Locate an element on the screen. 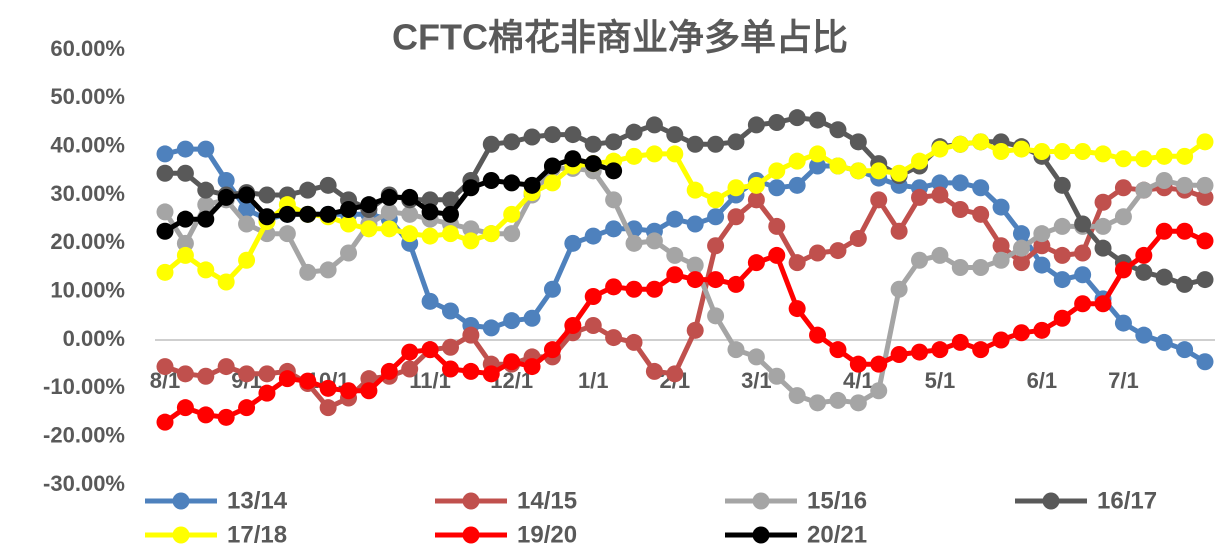  x-tick-label: 6/1 is located at coordinates (1042, 380).